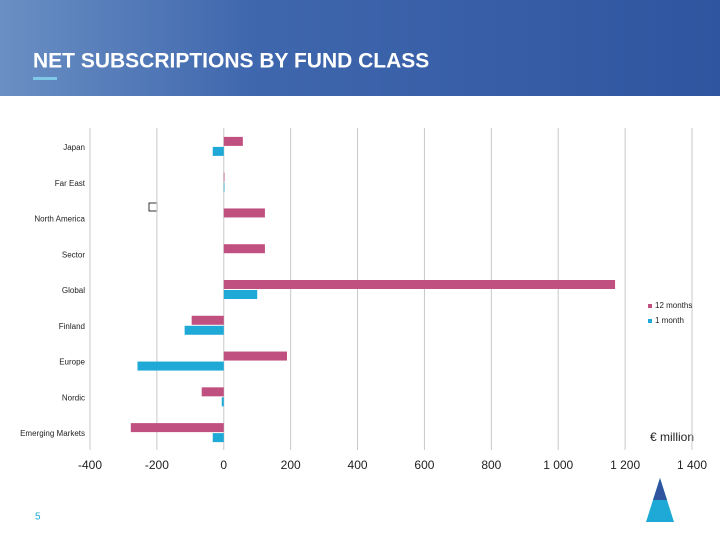 The height and width of the screenshot is (540, 720). What do you see at coordinates (660, 500) in the screenshot?
I see `logo` at bounding box center [660, 500].